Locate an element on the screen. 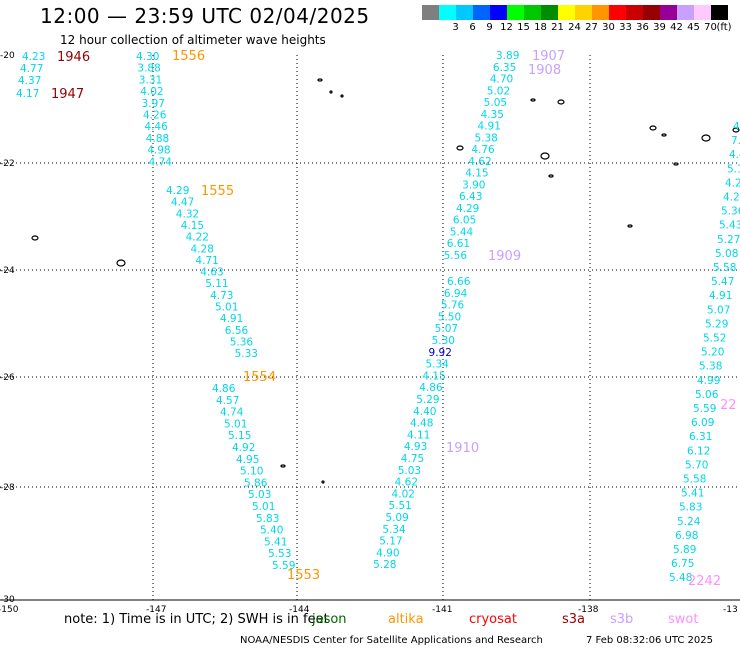 This screenshot has height=650, width=740. swh-value: 6.98 is located at coordinates (686, 536).